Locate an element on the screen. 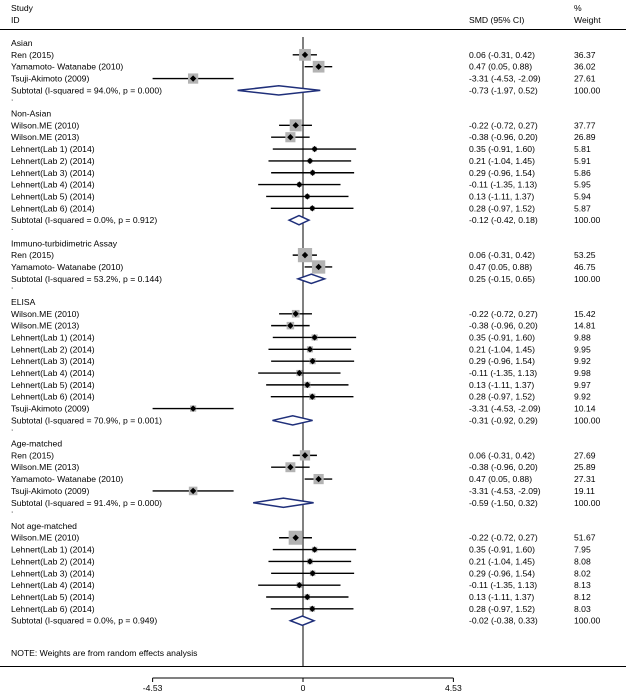  weight-value: 25.89 is located at coordinates (585, 467).